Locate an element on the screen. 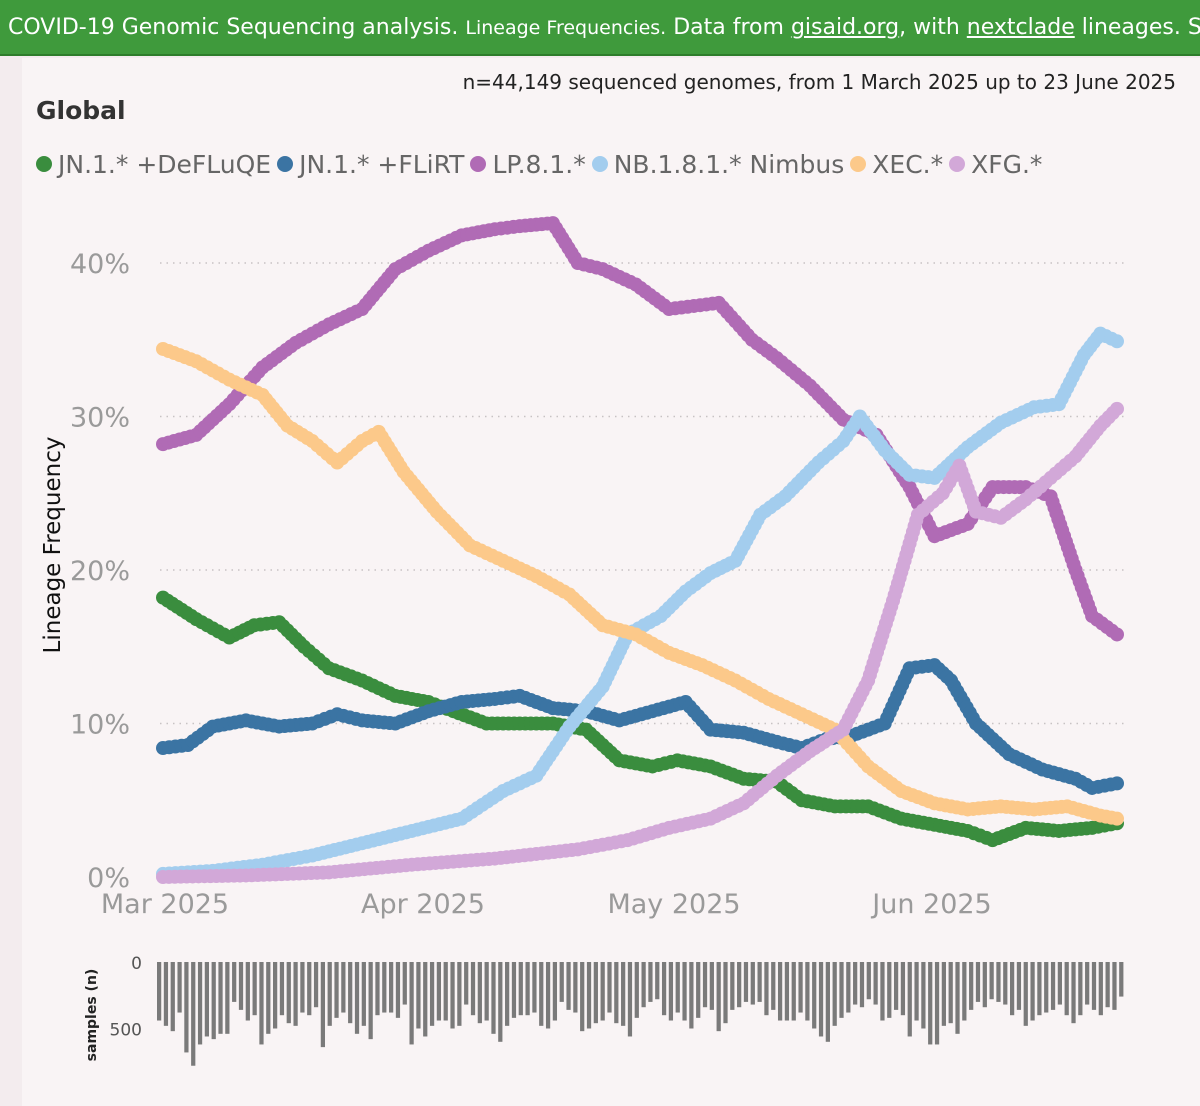 Image resolution: width=1200 pixels, height=1106 pixels. legend-item: XFG.* is located at coordinates (995, 164).